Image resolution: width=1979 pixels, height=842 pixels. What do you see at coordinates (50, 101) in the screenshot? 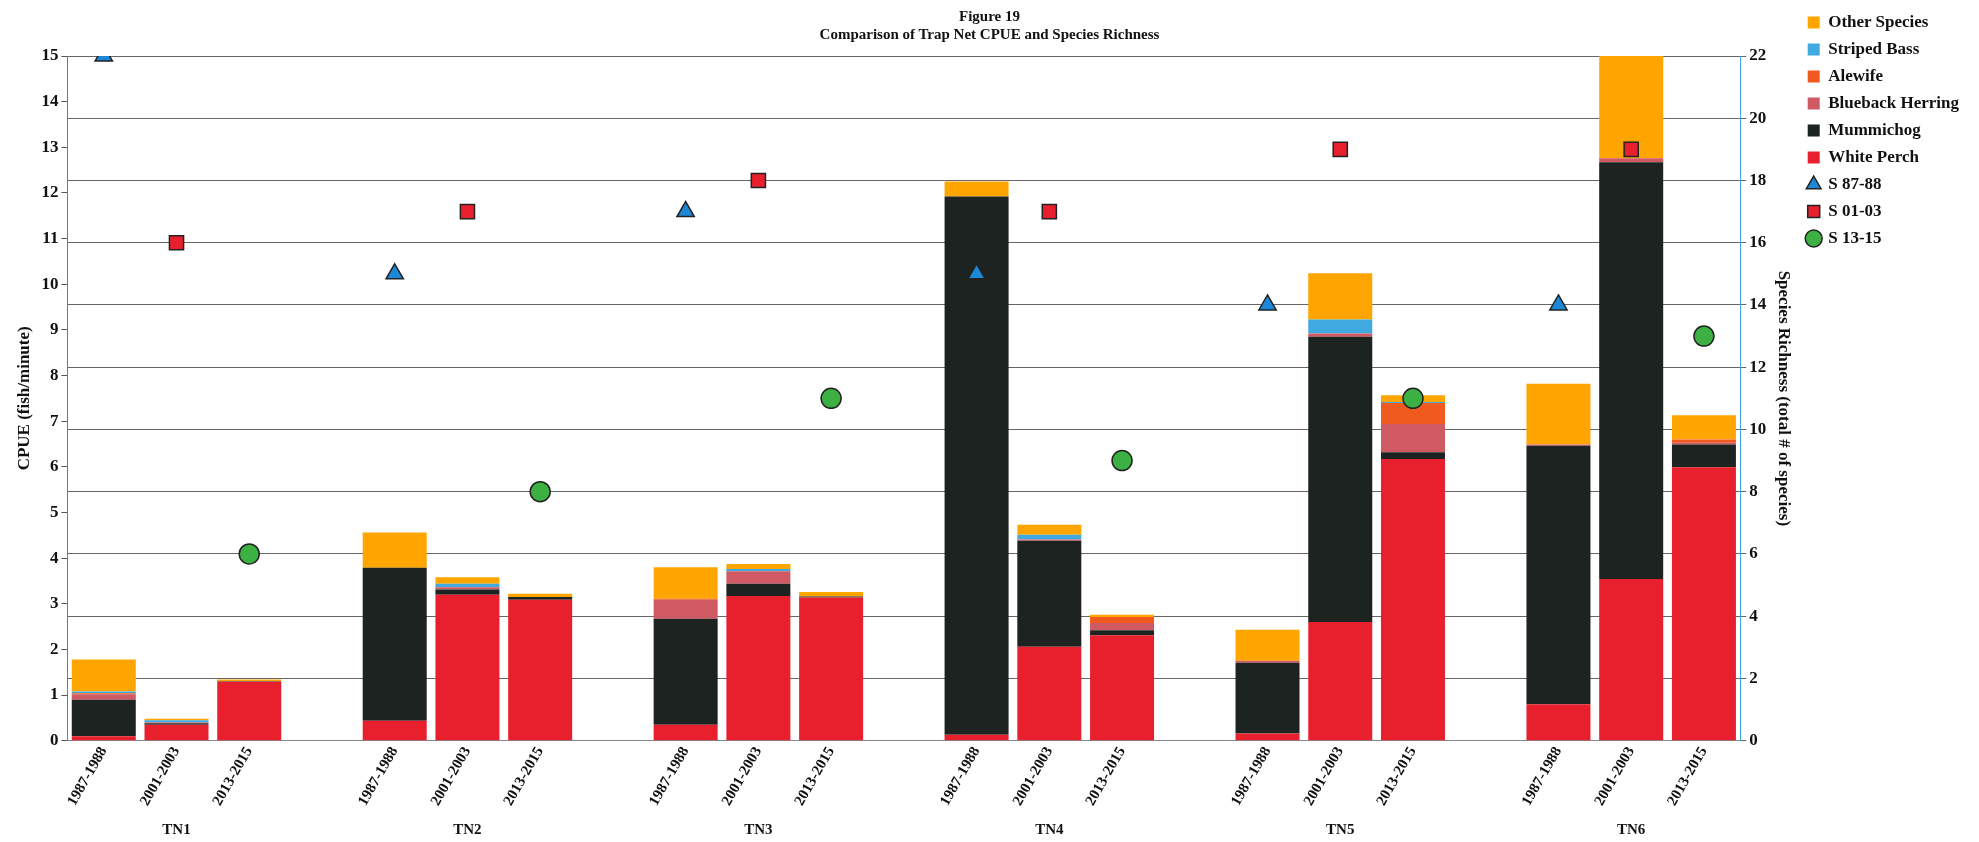
I see `y-tick-label: 14` at bounding box center [50, 101].